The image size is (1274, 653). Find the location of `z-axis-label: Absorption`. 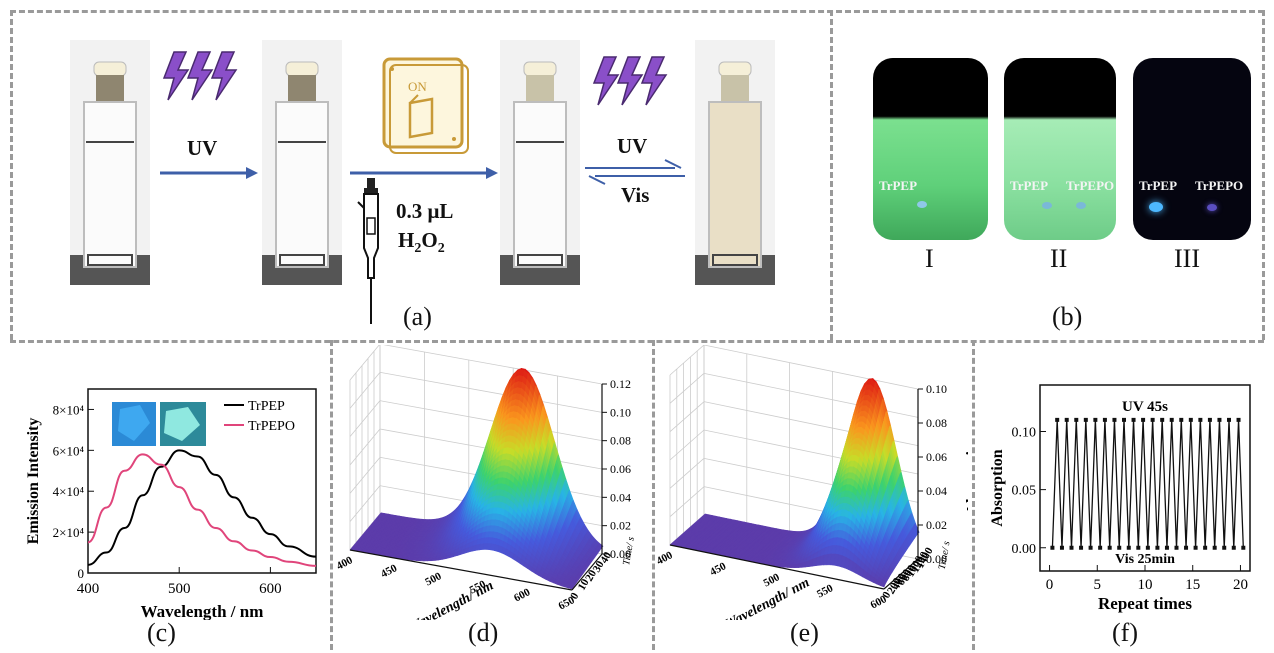

z-axis-label: Absorption is located at coordinates (965, 473).